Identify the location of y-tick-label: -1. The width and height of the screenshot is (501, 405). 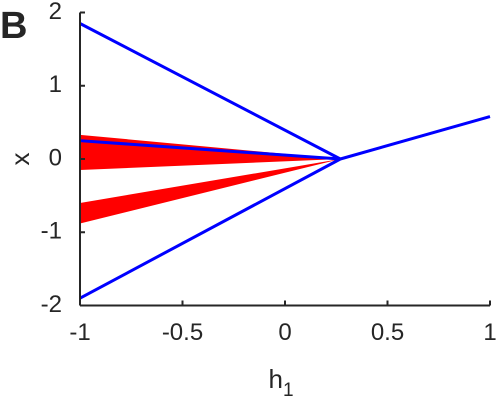
(51, 231).